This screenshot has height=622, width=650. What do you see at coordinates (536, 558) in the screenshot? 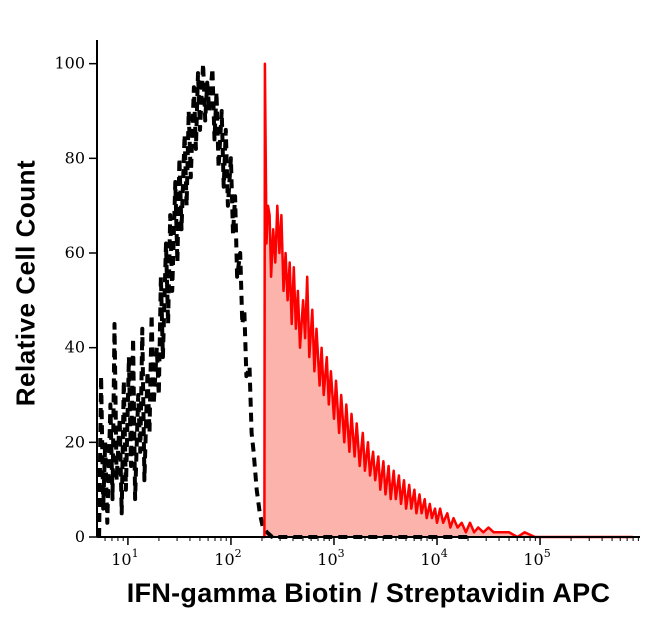
I see `x-tick-label: 10⁵` at bounding box center [536, 558].